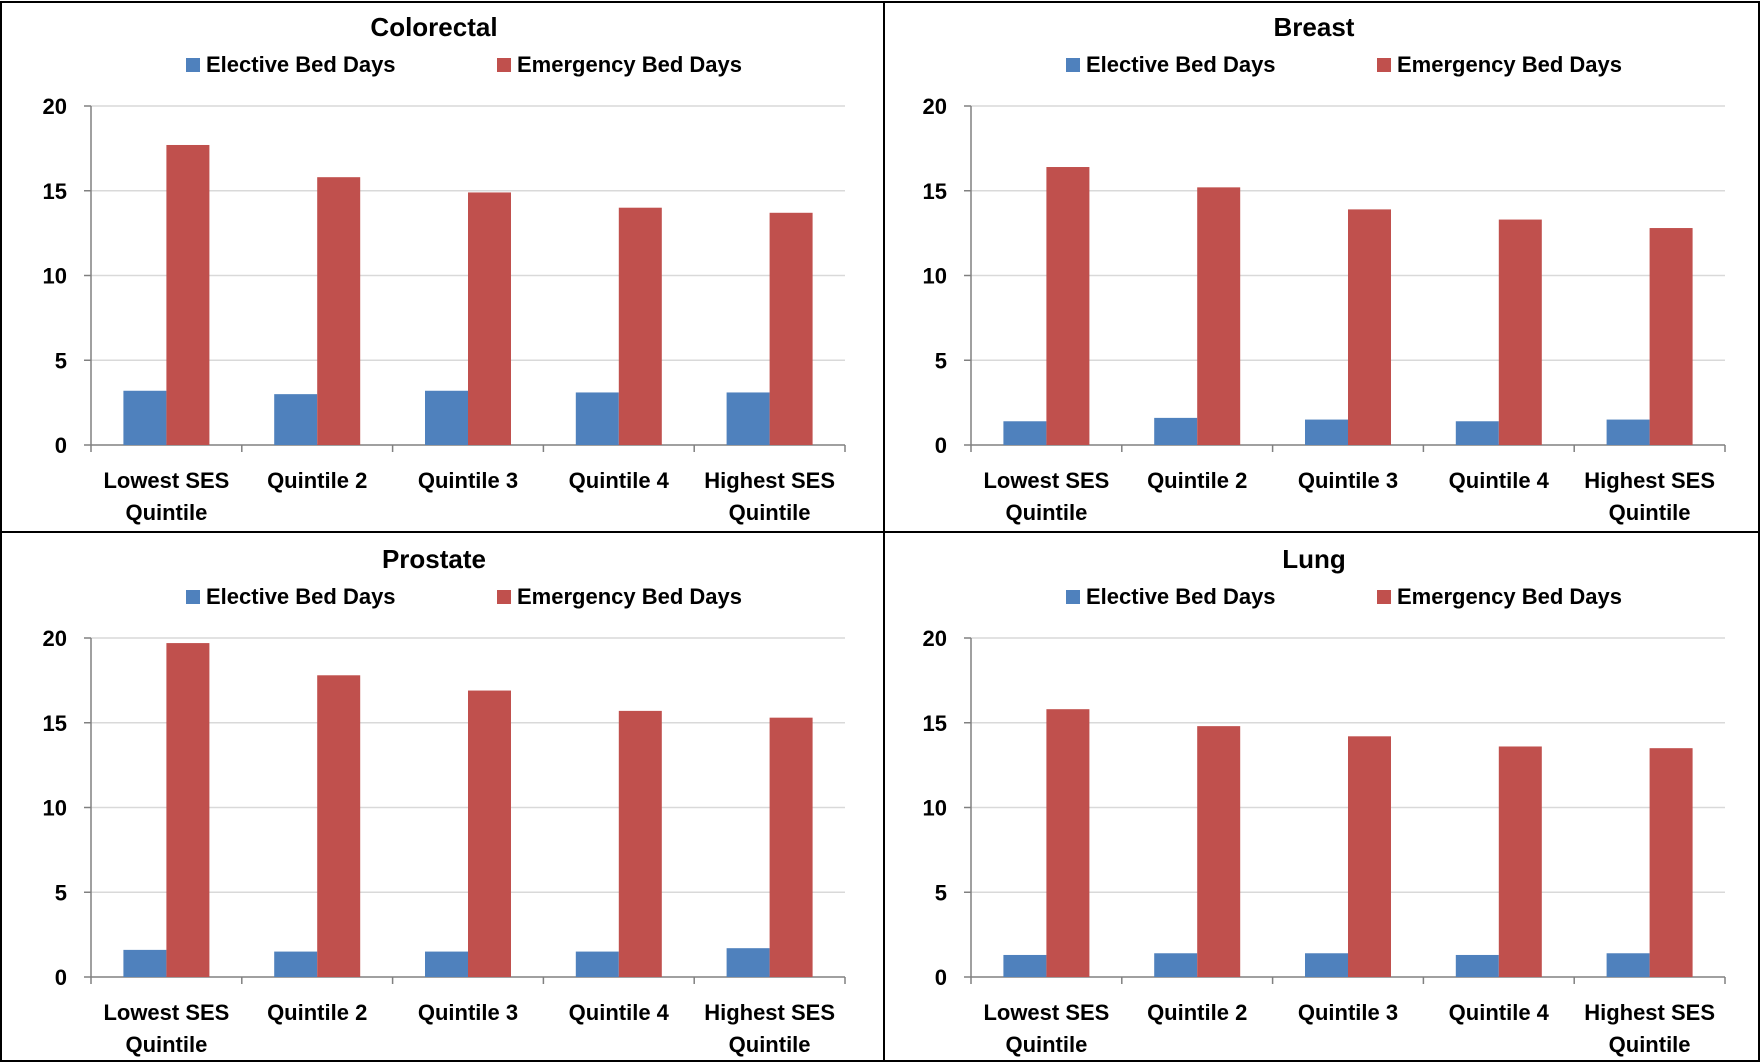 The image size is (1760, 1062). I want to click on chart-title-breast: Breast, so click(1314, 27).